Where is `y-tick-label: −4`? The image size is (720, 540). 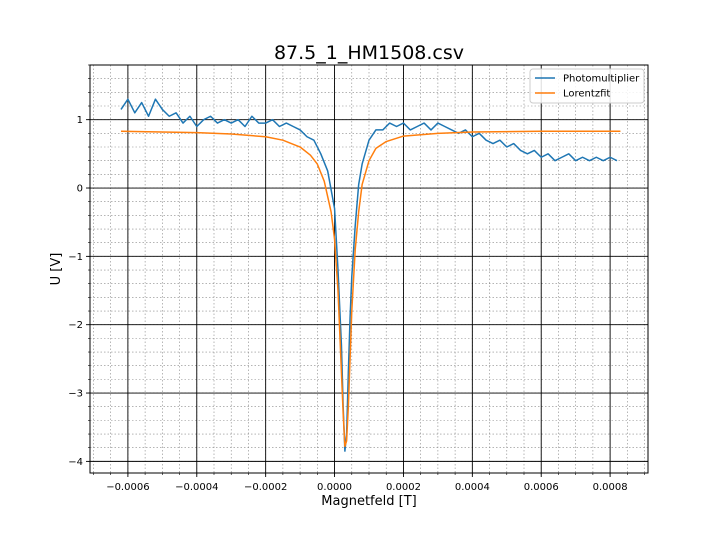
y-tick-label: −4 is located at coordinates (75, 462).